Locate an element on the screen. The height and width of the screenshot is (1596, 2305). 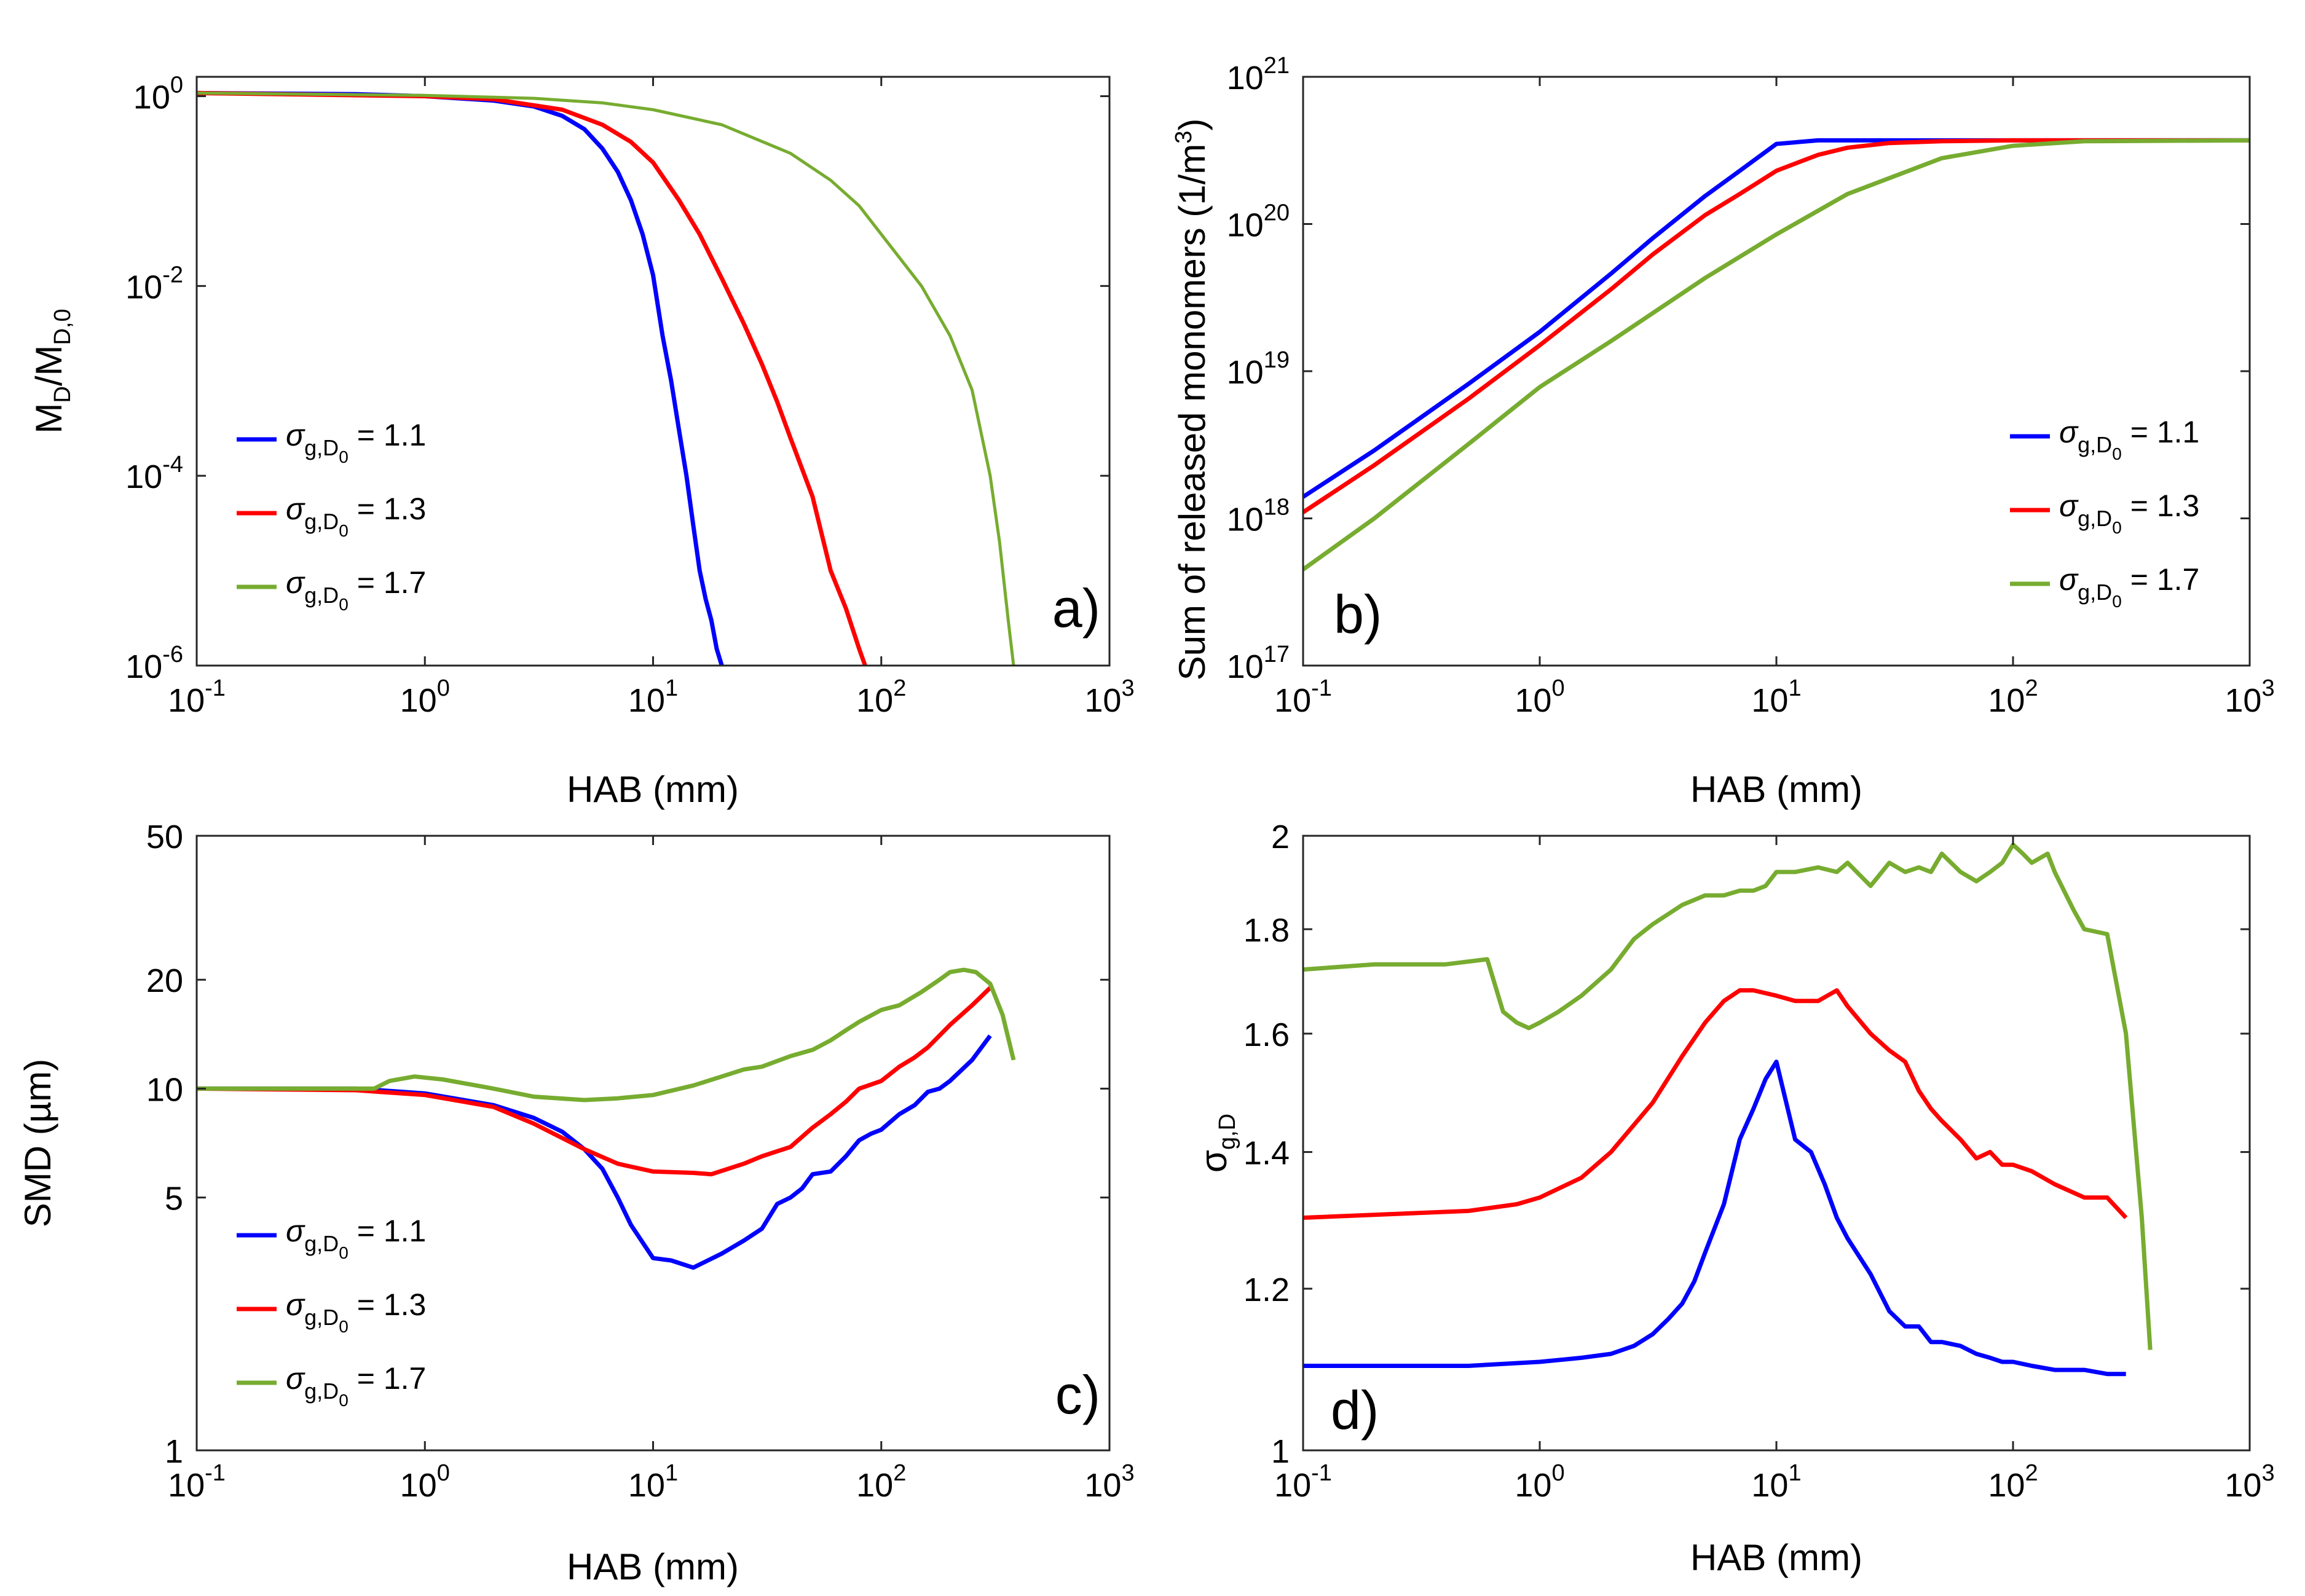
y-tick-label: 10¹⁹ is located at coordinates (1258, 369).